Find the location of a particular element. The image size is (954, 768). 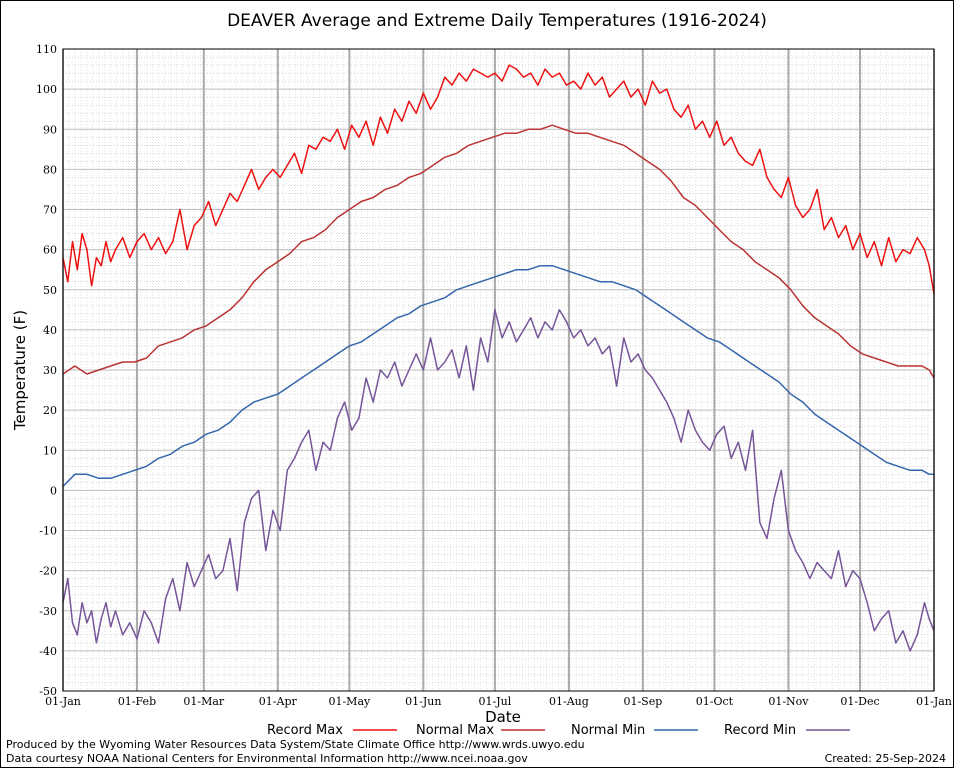

y-tick-label: 80 is located at coordinates (50, 169).